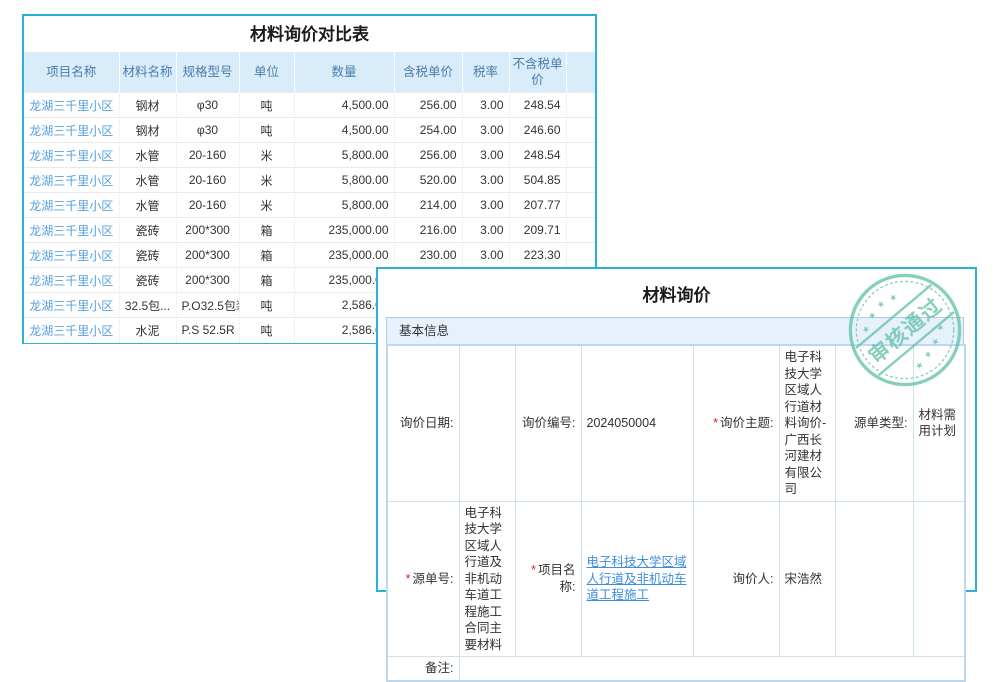  Describe the element at coordinates (428, 72) in the screenshot. I see `col-header-price-tax: 含税单价` at that location.